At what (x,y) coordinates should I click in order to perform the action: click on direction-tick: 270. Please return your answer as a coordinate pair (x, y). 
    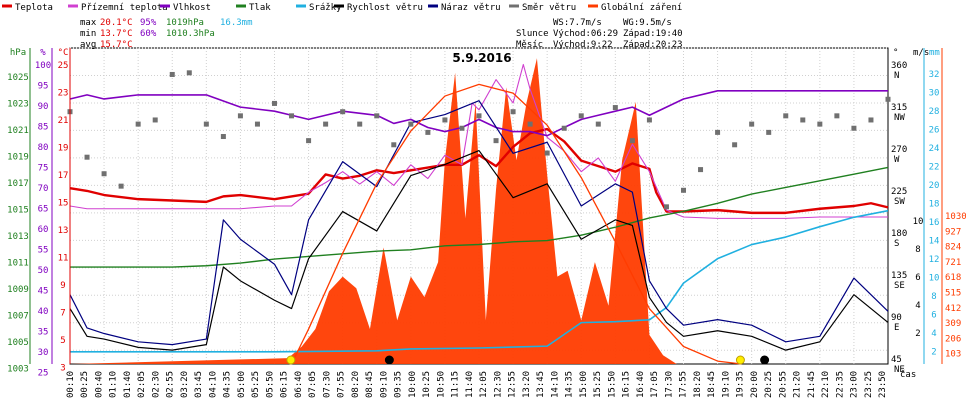
    Looking at the image, I should click on (899, 150).